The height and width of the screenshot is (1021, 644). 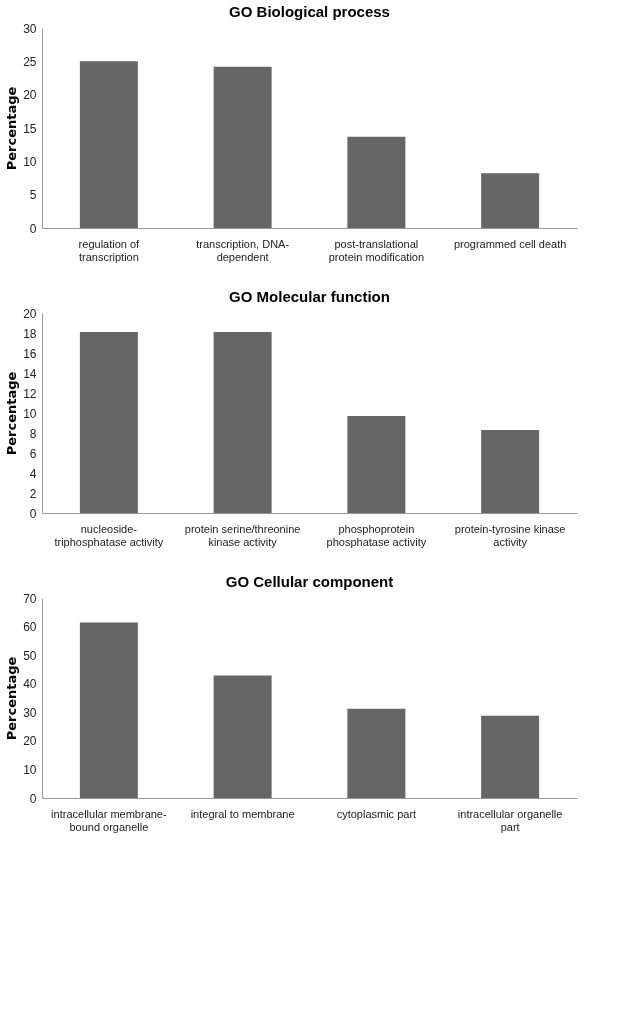 What do you see at coordinates (30, 373) in the screenshot?
I see `y-tick-label: 14` at bounding box center [30, 373].